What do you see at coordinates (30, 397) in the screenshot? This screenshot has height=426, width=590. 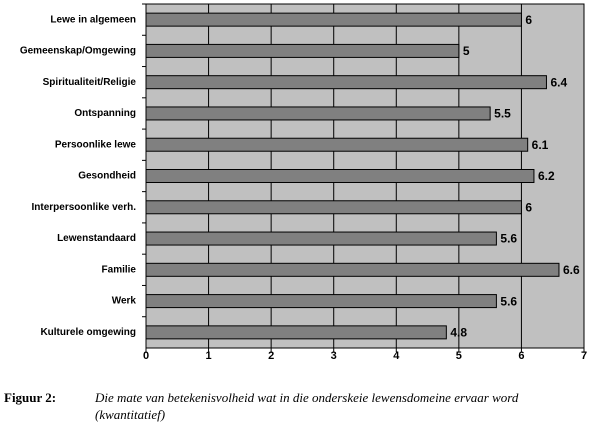 I see `caption-label: Figuur 2:` at bounding box center [30, 397].